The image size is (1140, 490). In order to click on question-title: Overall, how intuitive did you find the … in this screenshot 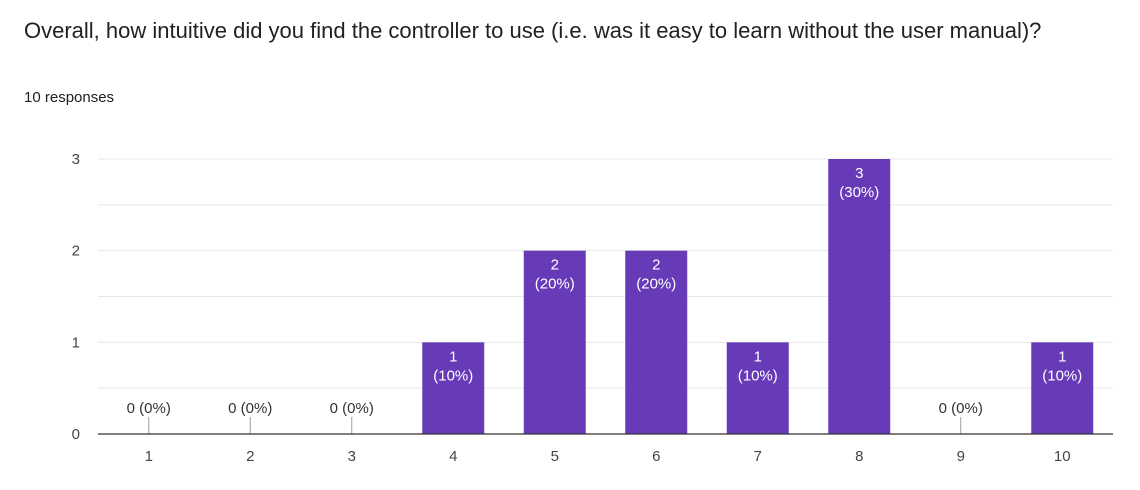, I will do `click(533, 30)`.